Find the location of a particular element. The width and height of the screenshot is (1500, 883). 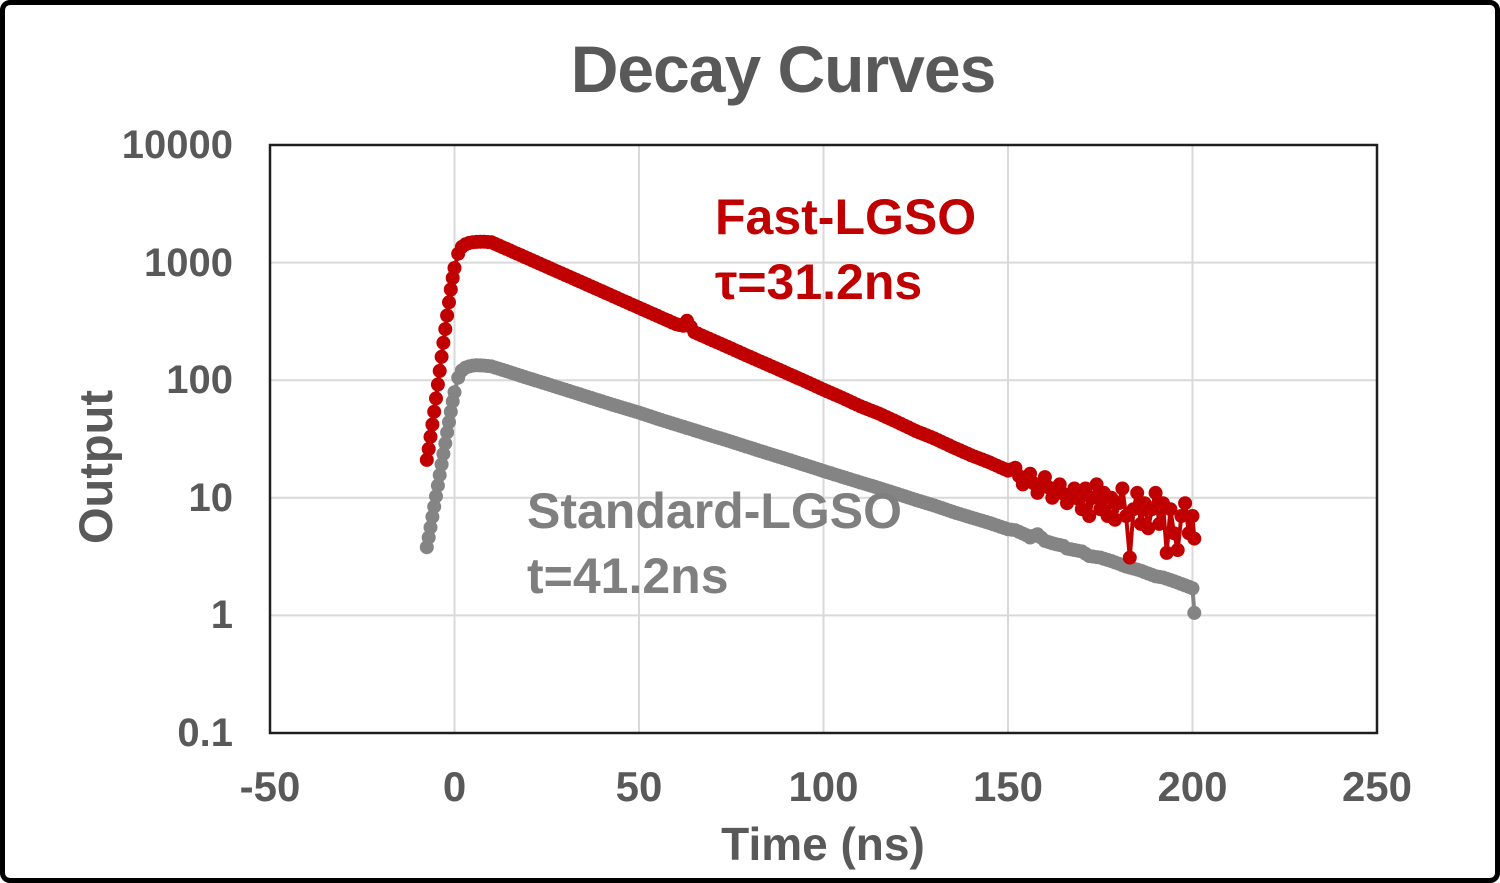

y-tick-label: 10000 is located at coordinates (177, 145).